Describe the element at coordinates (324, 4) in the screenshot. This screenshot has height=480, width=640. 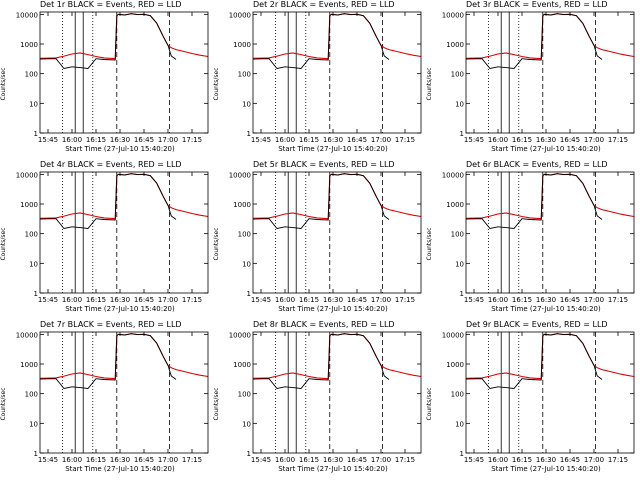
I see `panel-title: Det 2r BLACK = Events, RED = LLD` at that location.